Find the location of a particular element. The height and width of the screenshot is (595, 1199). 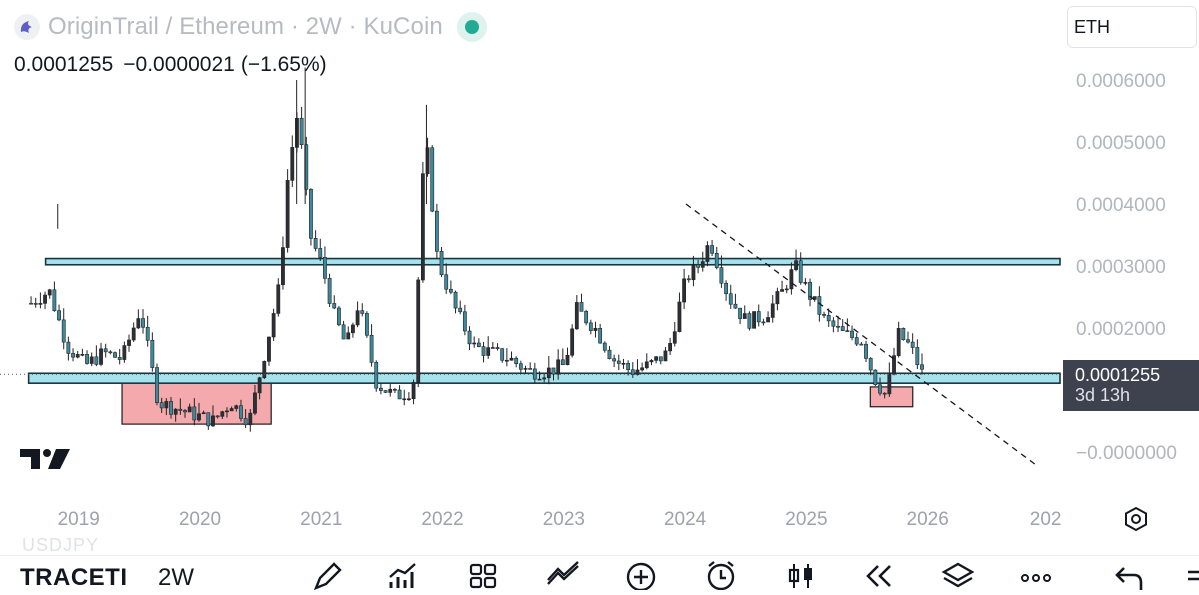

y-tick-label: 0.0004000 is located at coordinates (1121, 205).